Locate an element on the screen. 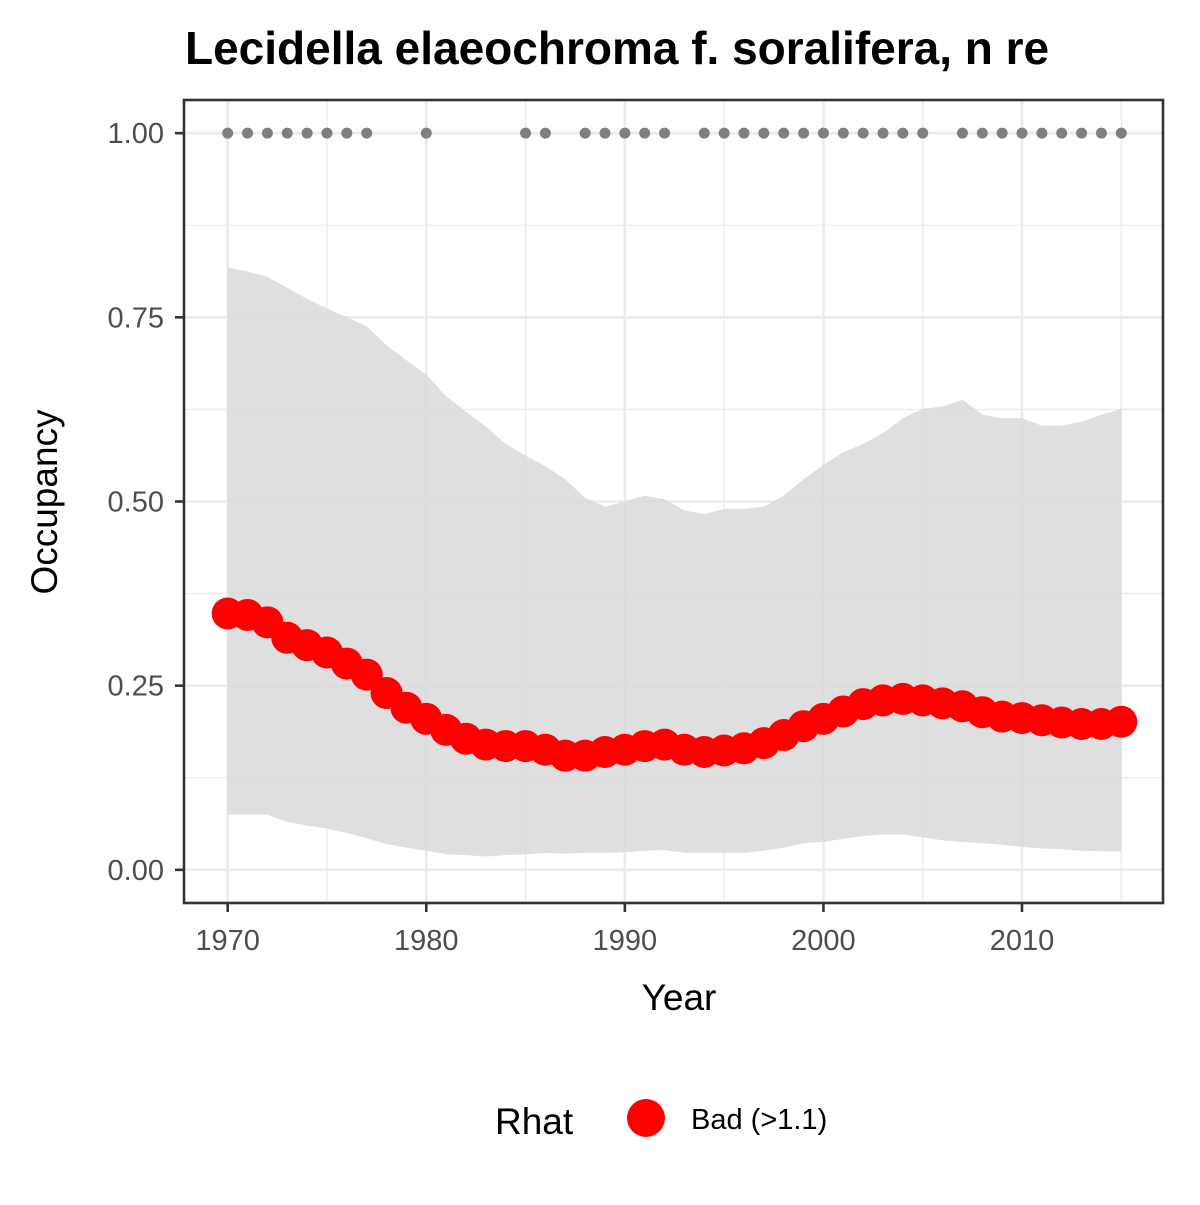  y-tick-label: 0.25 is located at coordinates (136, 687).